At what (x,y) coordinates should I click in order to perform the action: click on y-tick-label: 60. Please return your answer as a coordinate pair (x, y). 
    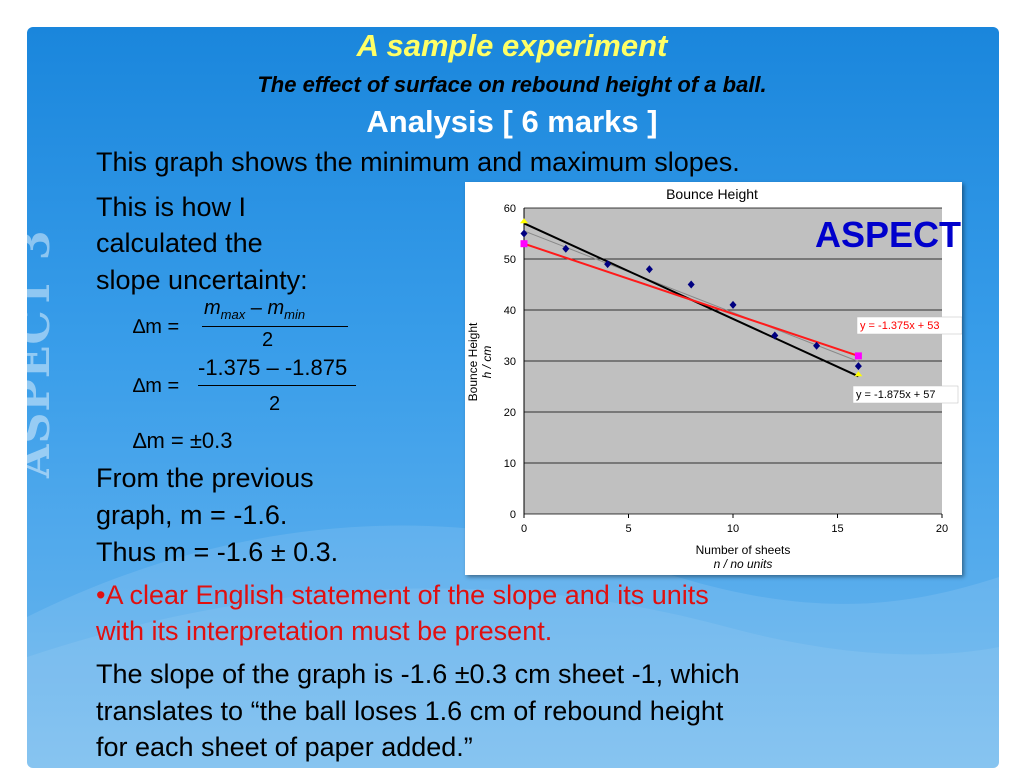
    Looking at the image, I should click on (510, 209).